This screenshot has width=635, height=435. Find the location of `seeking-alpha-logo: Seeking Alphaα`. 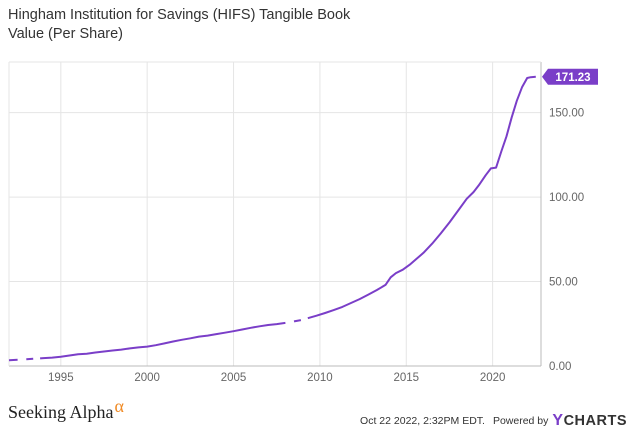

seeking-alpha-logo: Seeking Alphaα is located at coordinates (66, 409).